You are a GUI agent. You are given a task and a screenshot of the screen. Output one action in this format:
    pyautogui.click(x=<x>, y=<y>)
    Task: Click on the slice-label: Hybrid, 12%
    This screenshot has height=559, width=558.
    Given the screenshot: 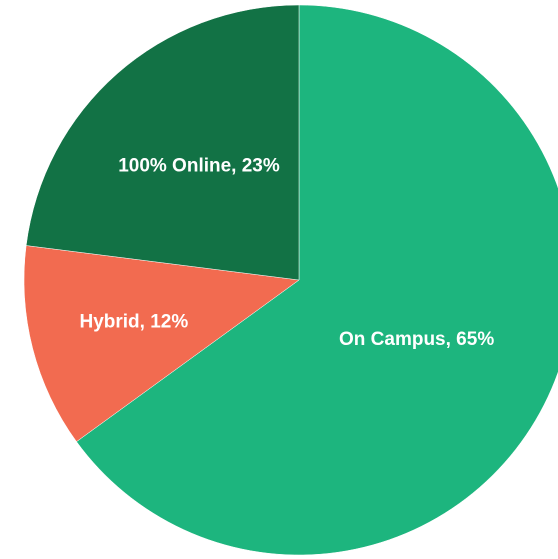 What is the action you would take?
    pyautogui.click(x=133, y=321)
    